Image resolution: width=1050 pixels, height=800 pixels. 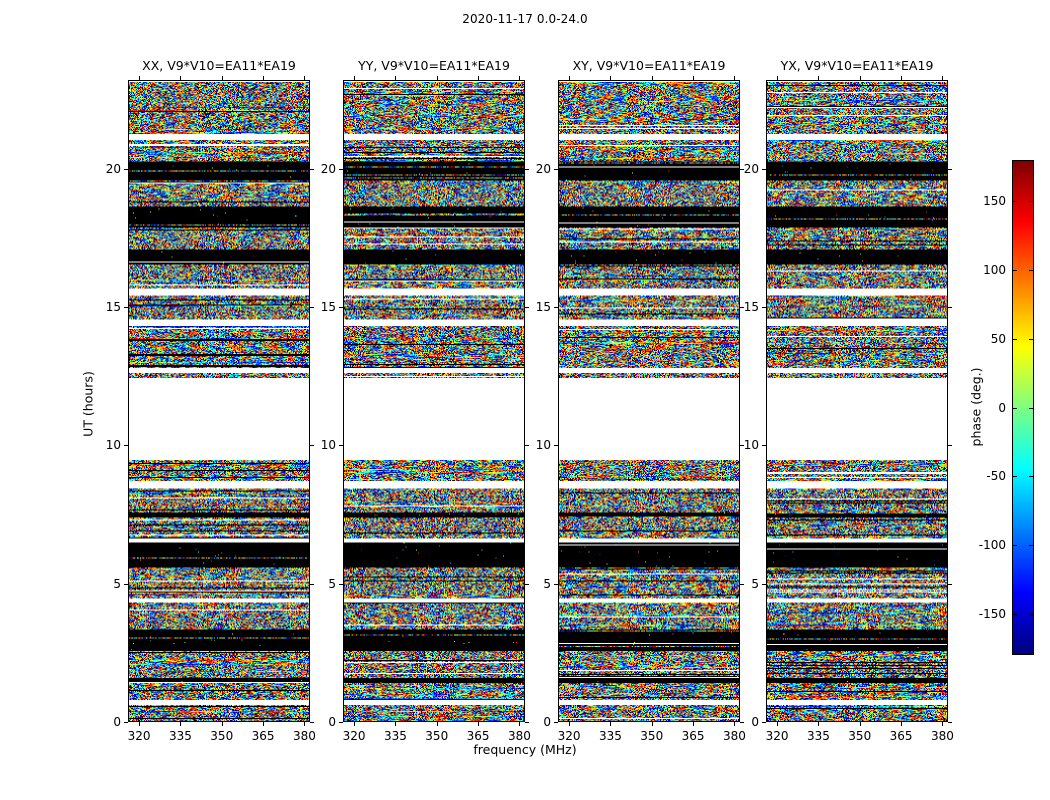 What do you see at coordinates (219, 65) in the screenshot?
I see `panel-title-xx: XX, V9*V10=EA11*EA19` at bounding box center [219, 65].